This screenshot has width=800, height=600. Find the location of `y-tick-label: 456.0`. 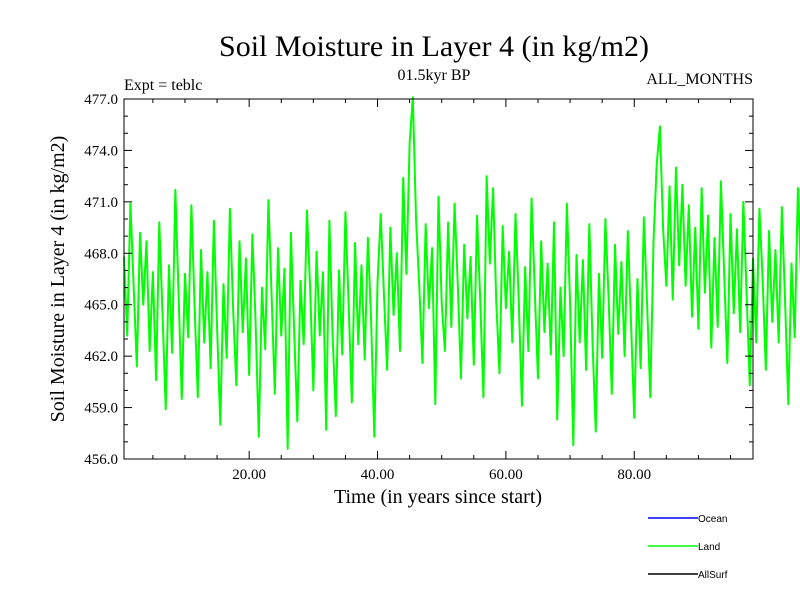

y-tick-label: 456.0 is located at coordinates (101, 460).